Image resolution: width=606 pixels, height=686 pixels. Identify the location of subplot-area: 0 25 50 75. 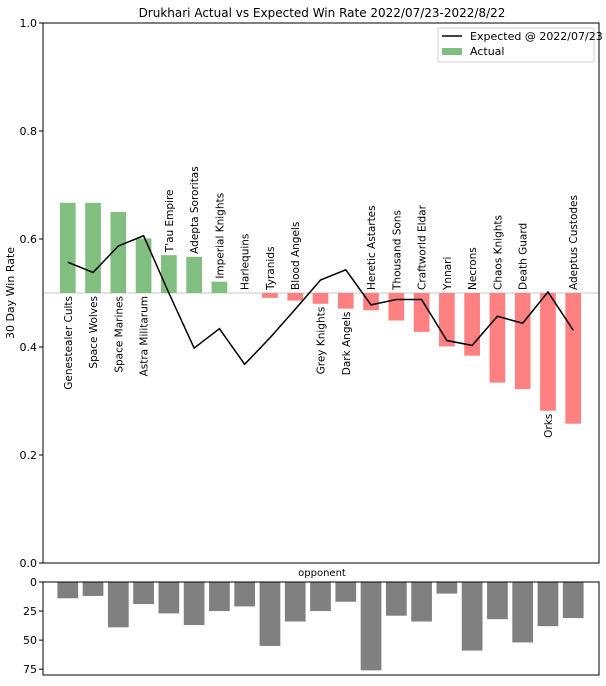
(311, 626).